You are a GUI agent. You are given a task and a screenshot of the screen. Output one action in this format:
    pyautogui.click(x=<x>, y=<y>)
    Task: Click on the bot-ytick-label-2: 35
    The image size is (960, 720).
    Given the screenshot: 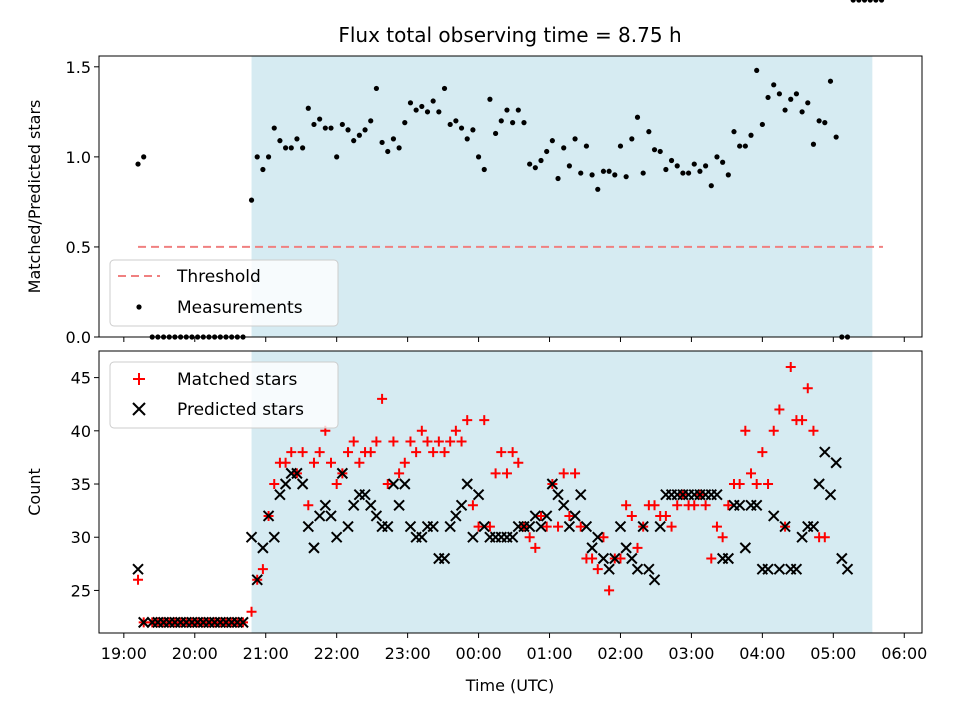 What is the action you would take?
    pyautogui.click(x=81, y=484)
    